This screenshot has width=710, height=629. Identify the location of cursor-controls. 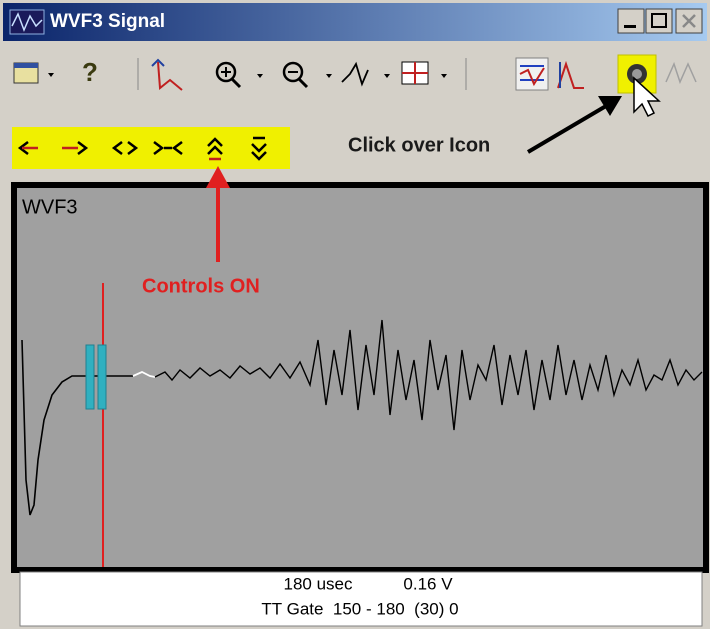
(151, 148).